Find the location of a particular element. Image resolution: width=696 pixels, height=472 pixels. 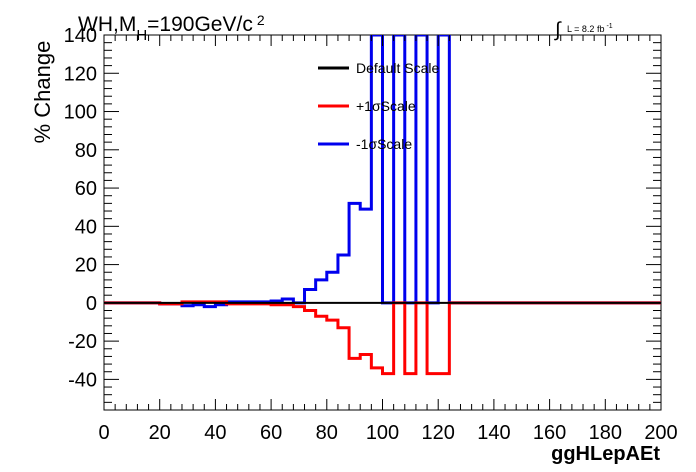

x-tick-label: 100 is located at coordinates (382, 433).